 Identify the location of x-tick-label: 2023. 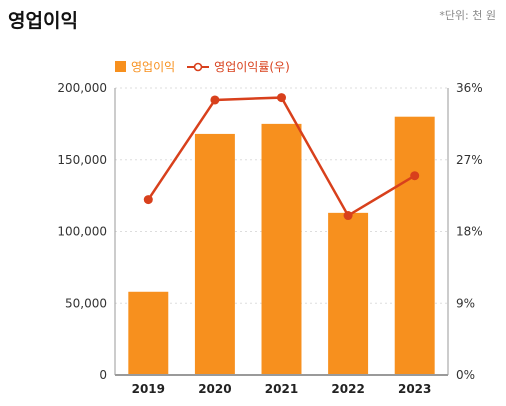
(414, 389).